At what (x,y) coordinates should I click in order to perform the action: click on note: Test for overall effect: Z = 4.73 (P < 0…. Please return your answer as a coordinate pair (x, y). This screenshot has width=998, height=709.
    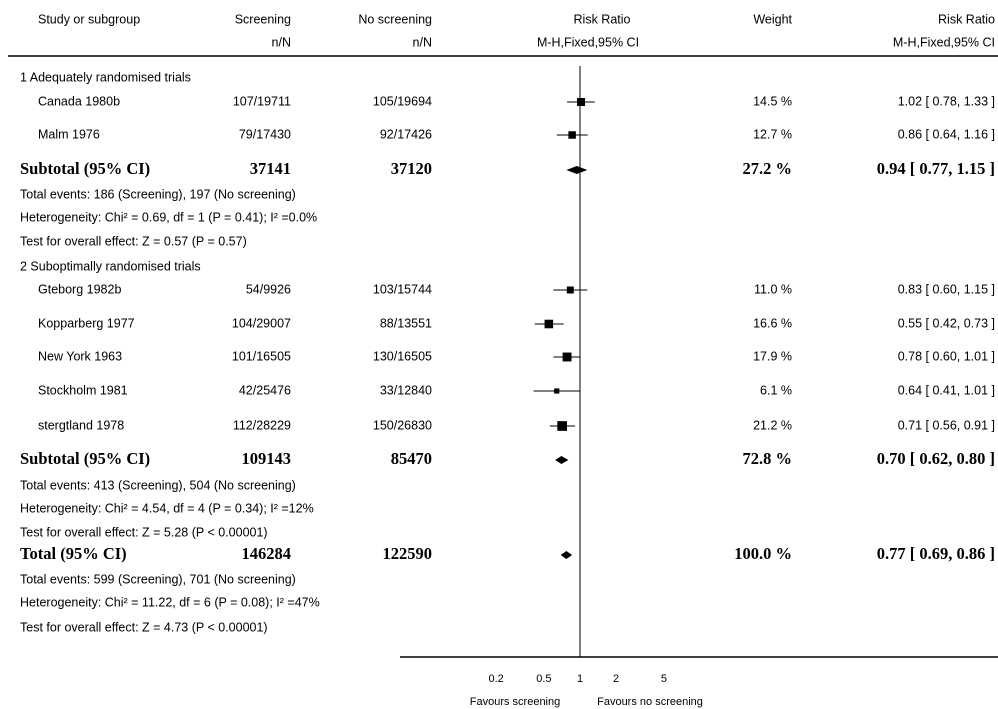
    Looking at the image, I should click on (144, 627).